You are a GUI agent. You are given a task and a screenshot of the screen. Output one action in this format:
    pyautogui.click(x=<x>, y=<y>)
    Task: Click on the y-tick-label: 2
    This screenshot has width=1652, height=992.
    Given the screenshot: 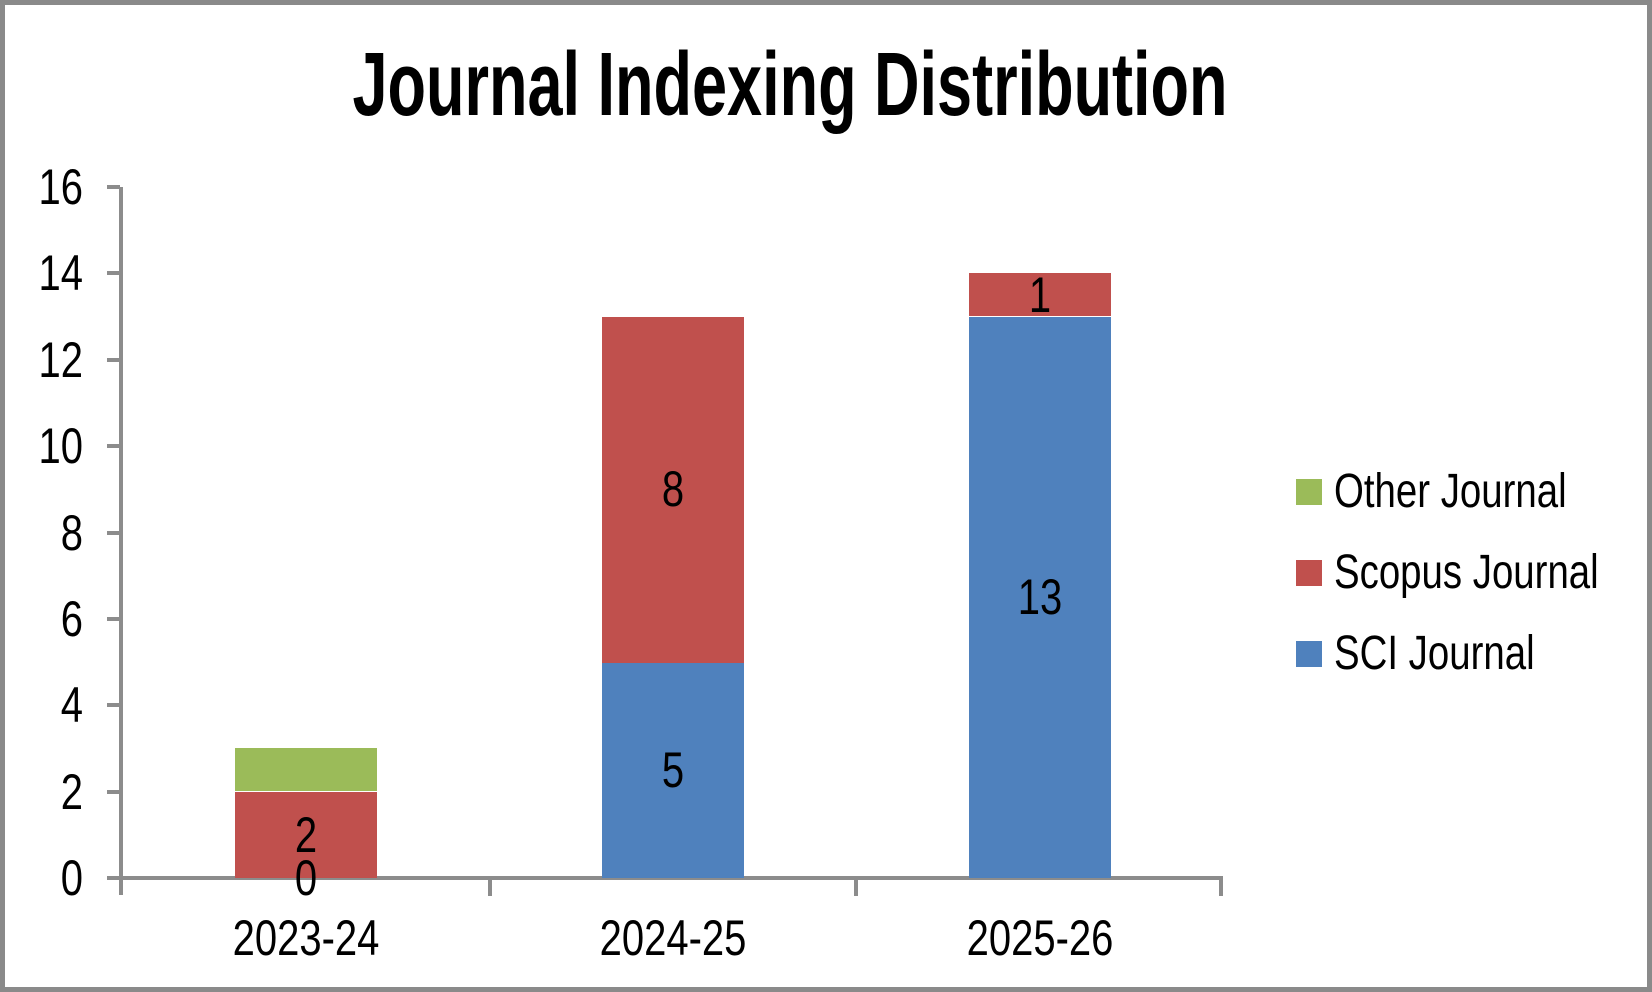 What is the action you would take?
    pyautogui.click(x=71, y=792)
    